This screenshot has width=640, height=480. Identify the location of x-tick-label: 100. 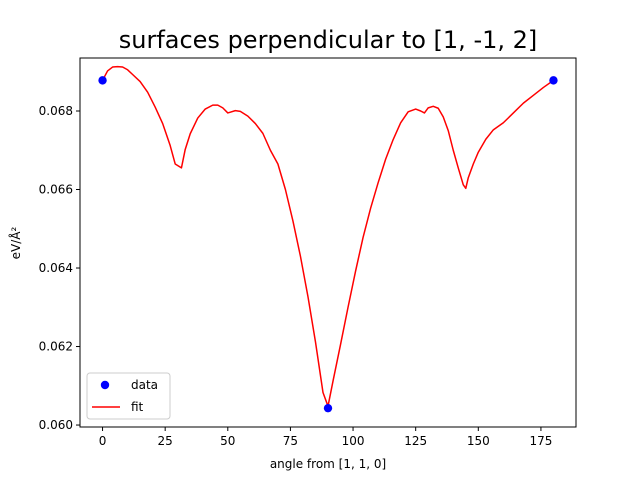
(353, 441).